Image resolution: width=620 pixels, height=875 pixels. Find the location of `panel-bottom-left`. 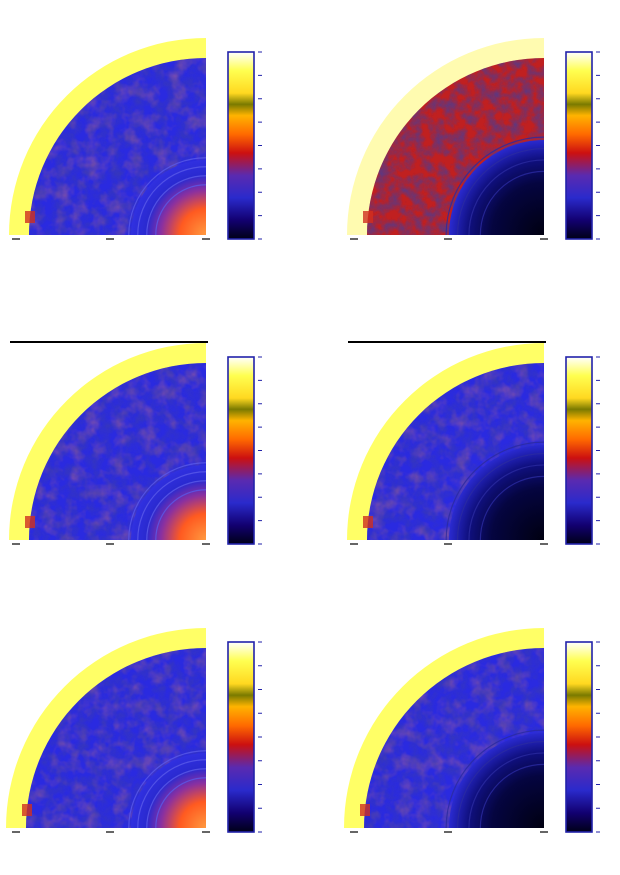

panel-bottom-left is located at coordinates (134, 730).